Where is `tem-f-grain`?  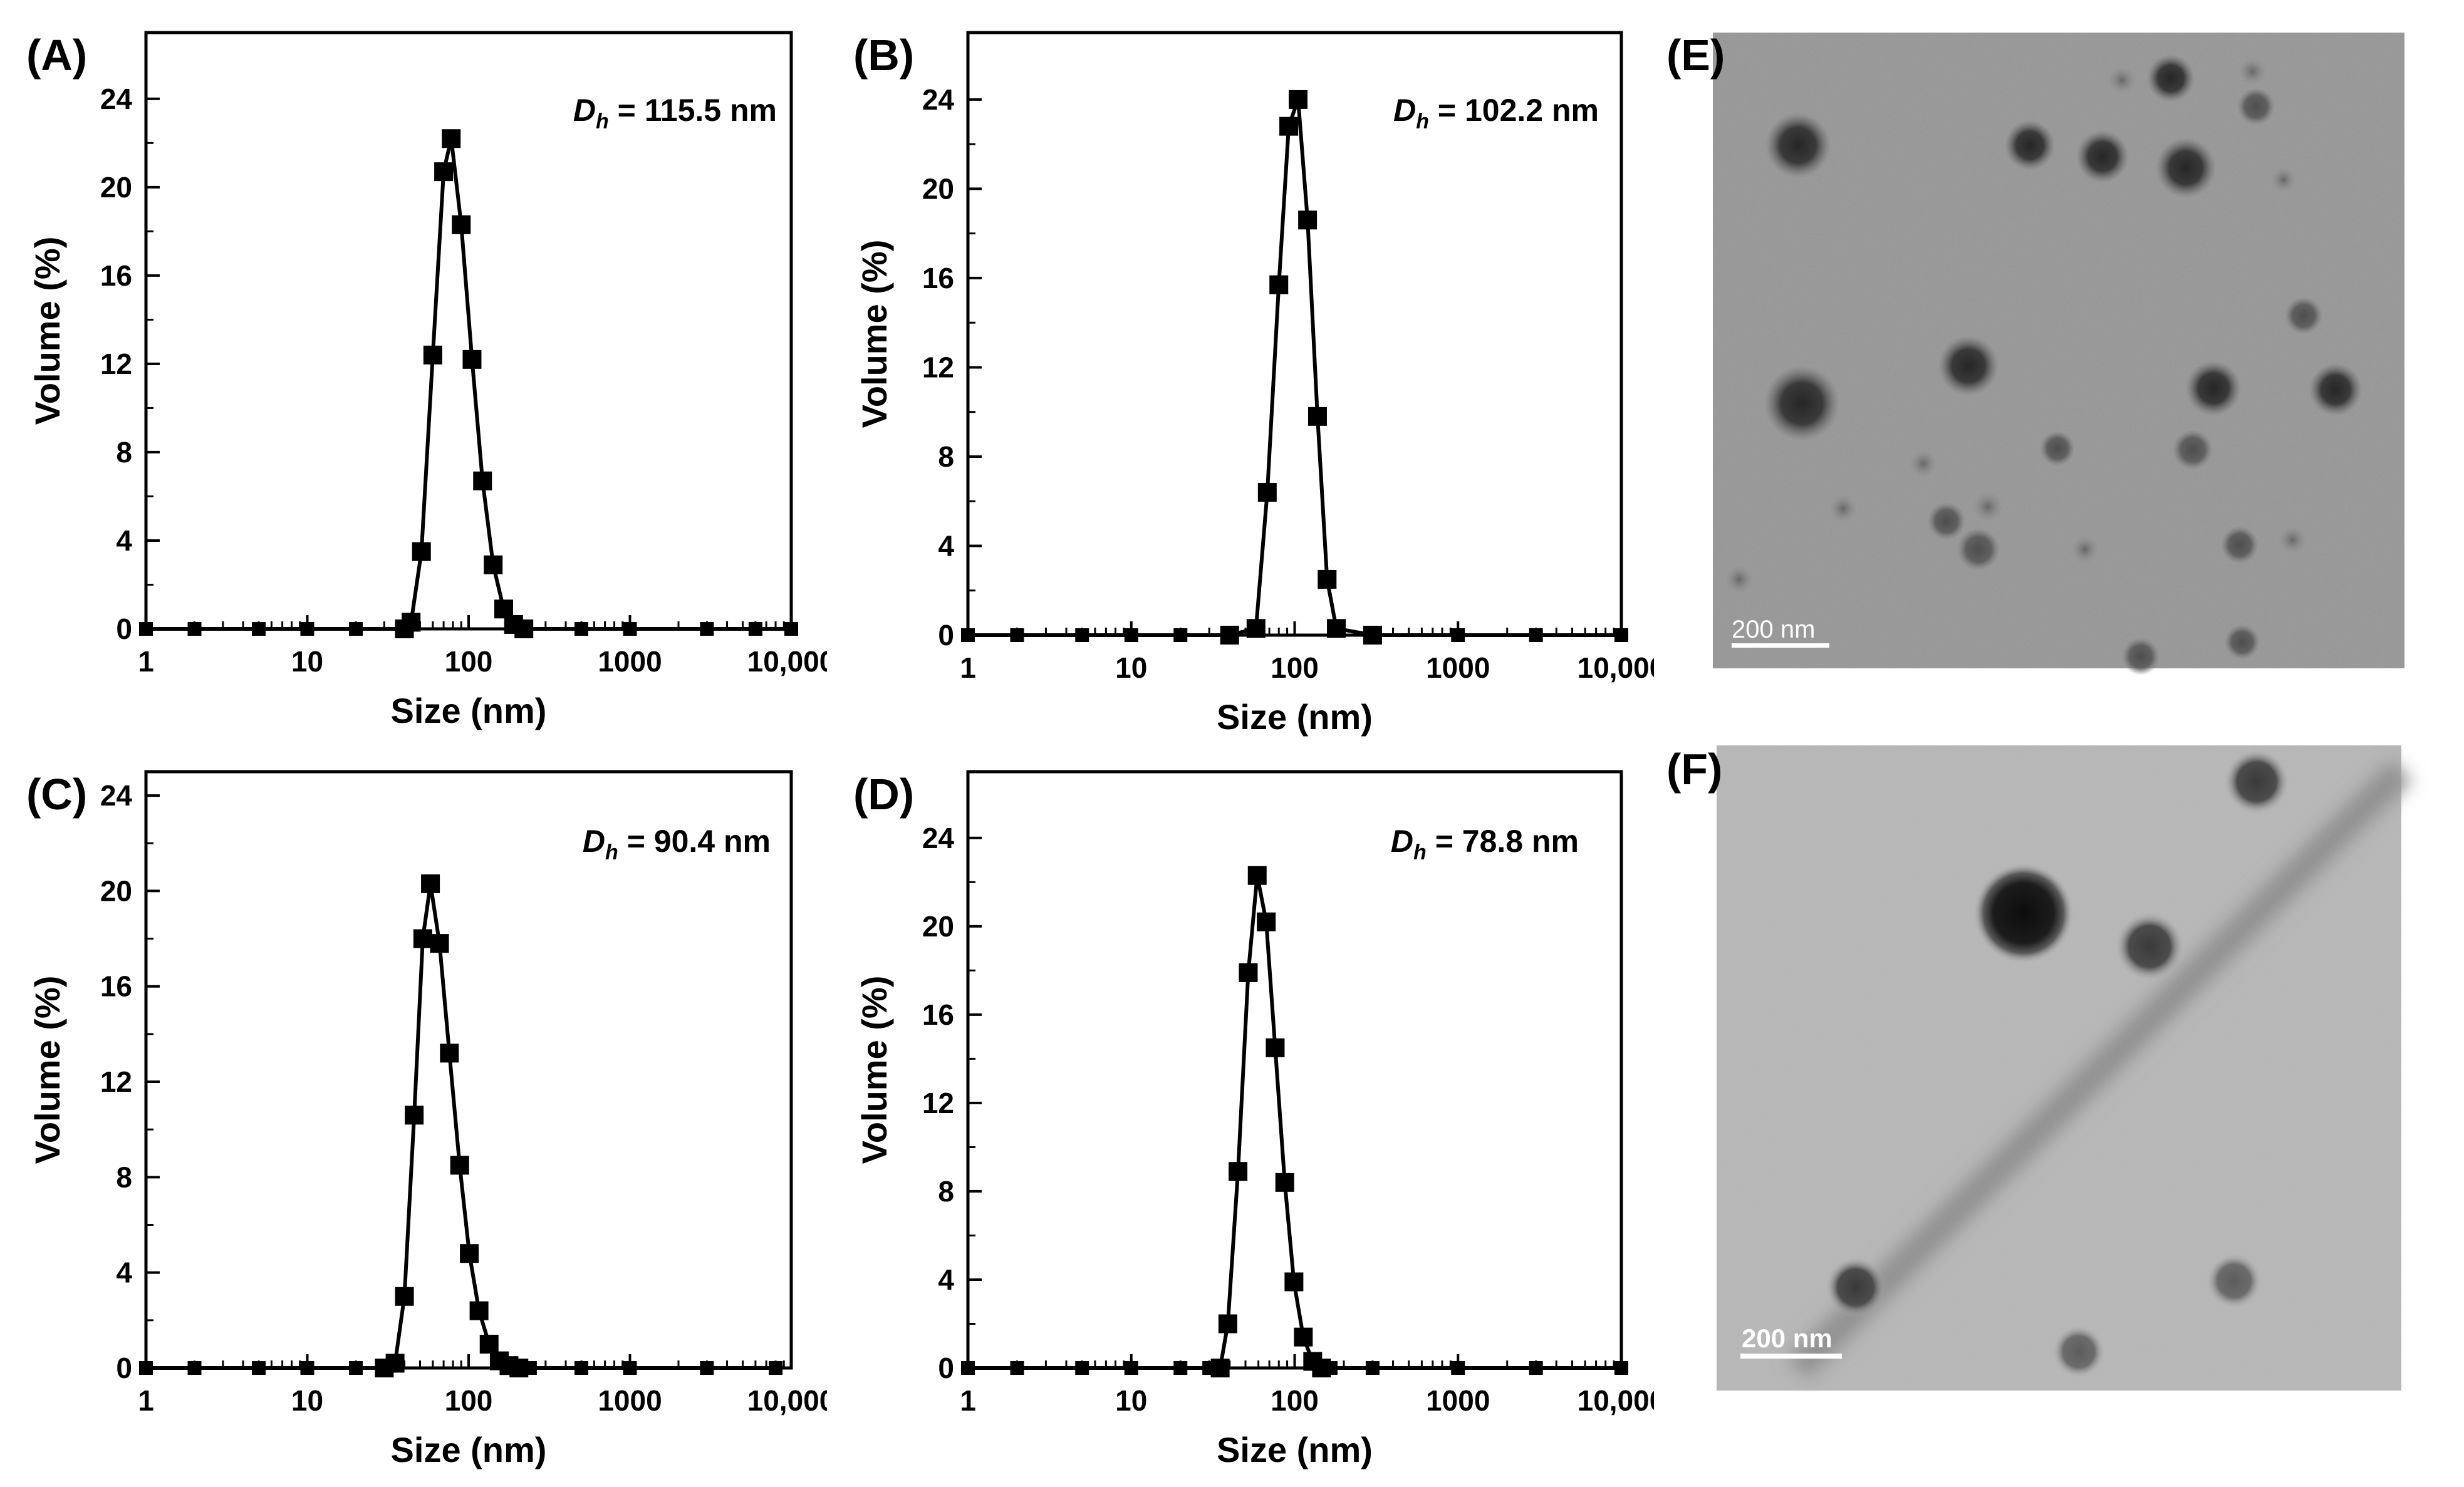 tem-f-grain is located at coordinates (2059, 1068).